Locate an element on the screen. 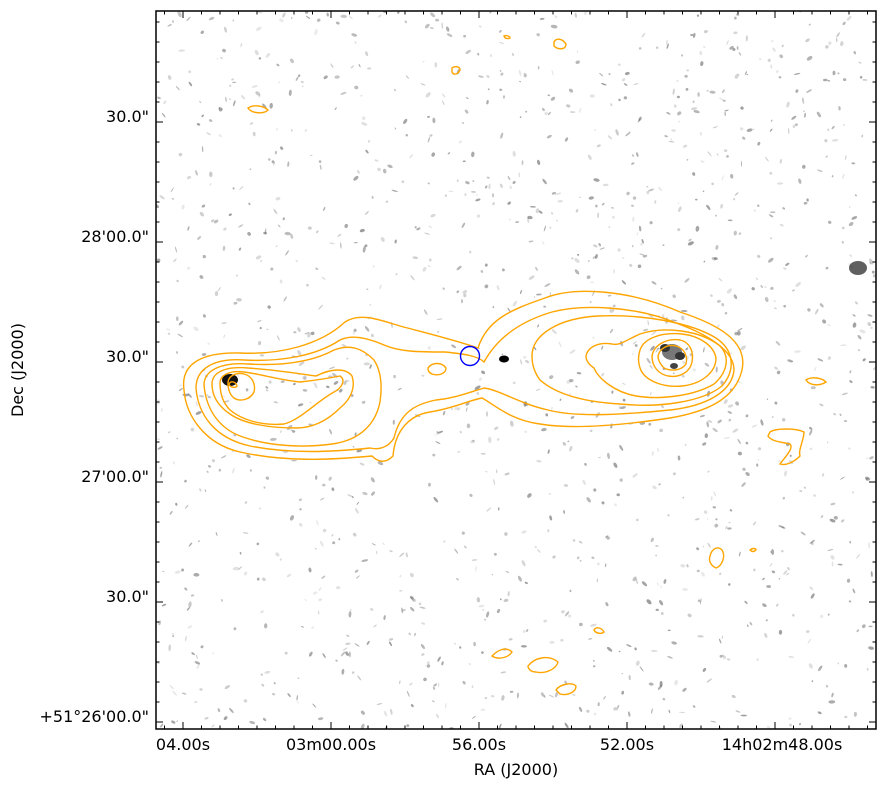  y-tick-label: 28'00.0" is located at coordinates (115, 236).